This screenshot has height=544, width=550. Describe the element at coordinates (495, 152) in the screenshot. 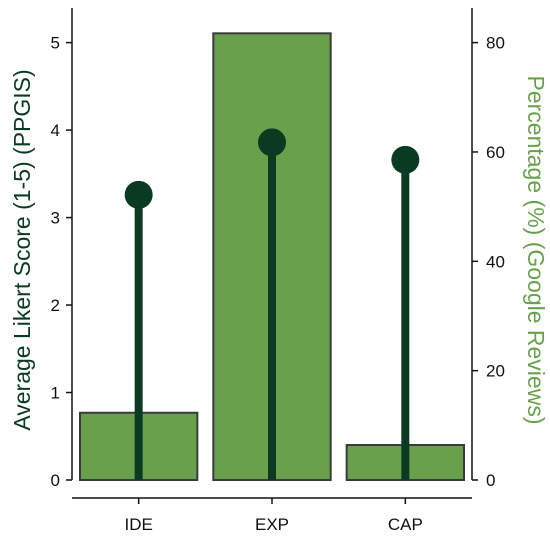

I see `right-tick-label: 60` at that location.